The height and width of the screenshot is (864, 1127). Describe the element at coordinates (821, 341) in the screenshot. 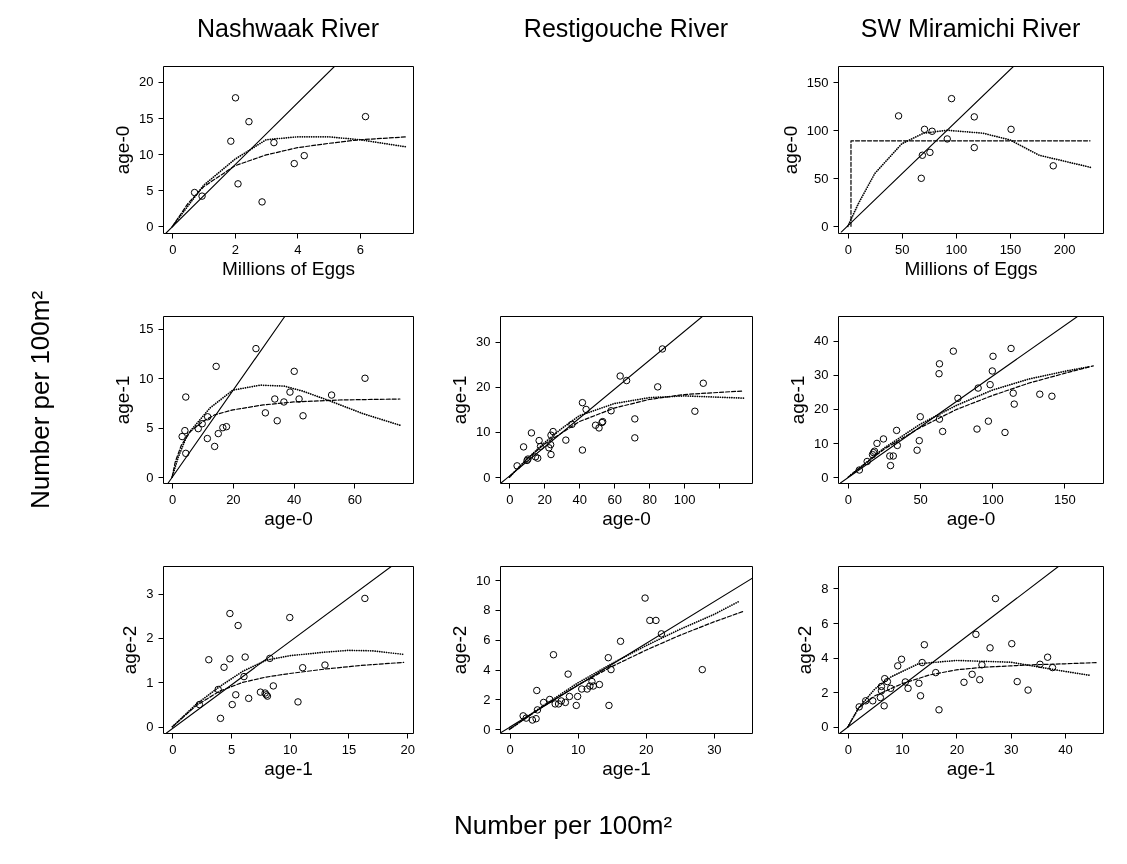

I see `y-tick-label: 40` at that location.